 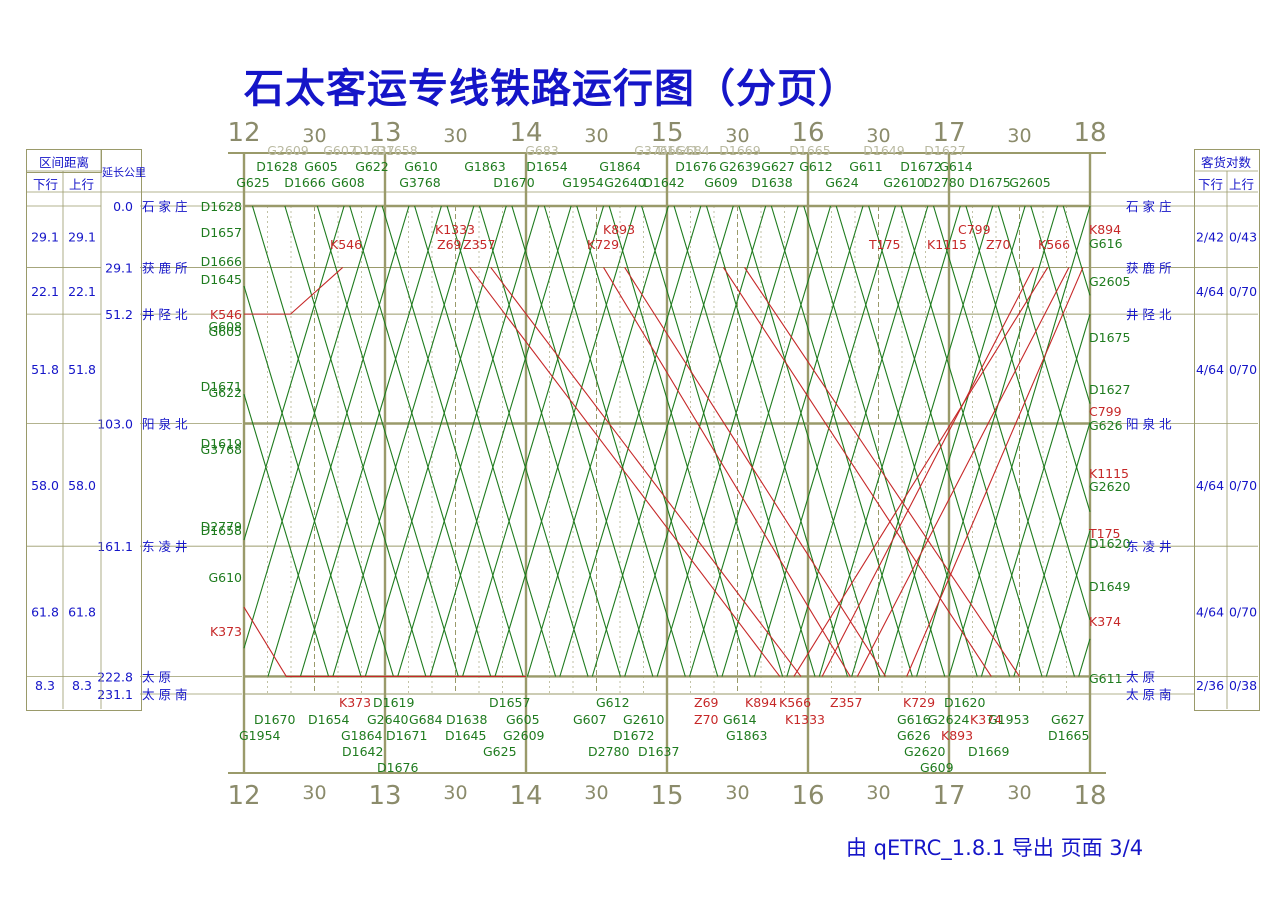 I want to click on train-label-top: G625, so click(x=253, y=182).